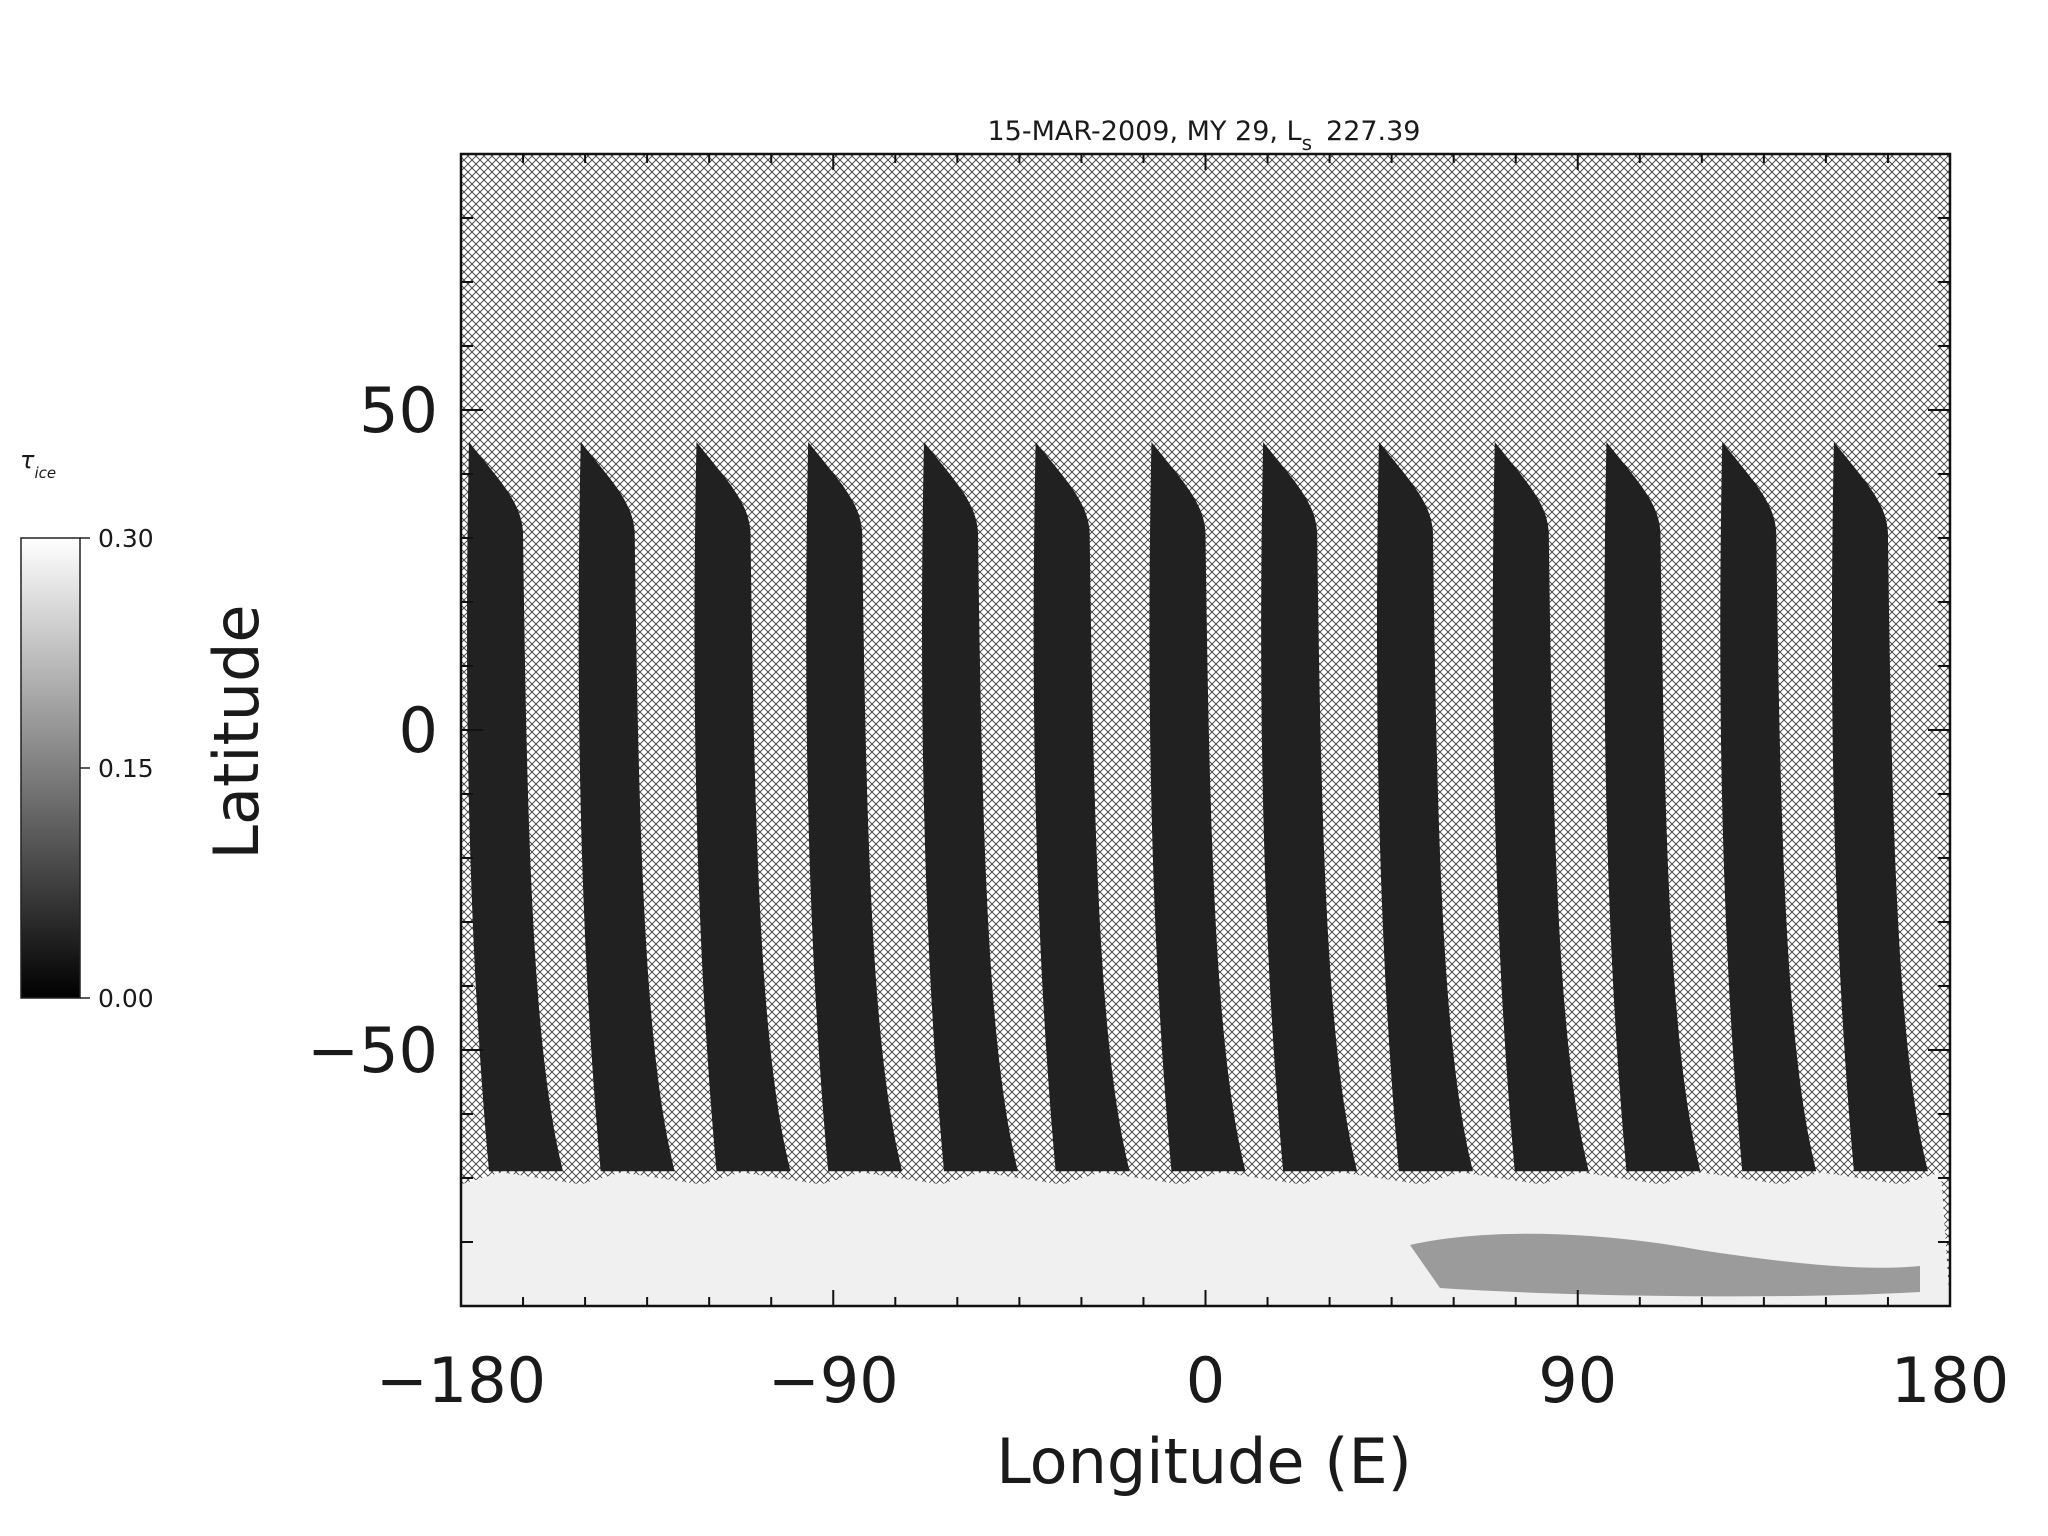 Image resolution: width=2048 pixels, height=1536 pixels. Describe the element at coordinates (1205, 1239) in the screenshot. I see `south-polar-band` at that location.